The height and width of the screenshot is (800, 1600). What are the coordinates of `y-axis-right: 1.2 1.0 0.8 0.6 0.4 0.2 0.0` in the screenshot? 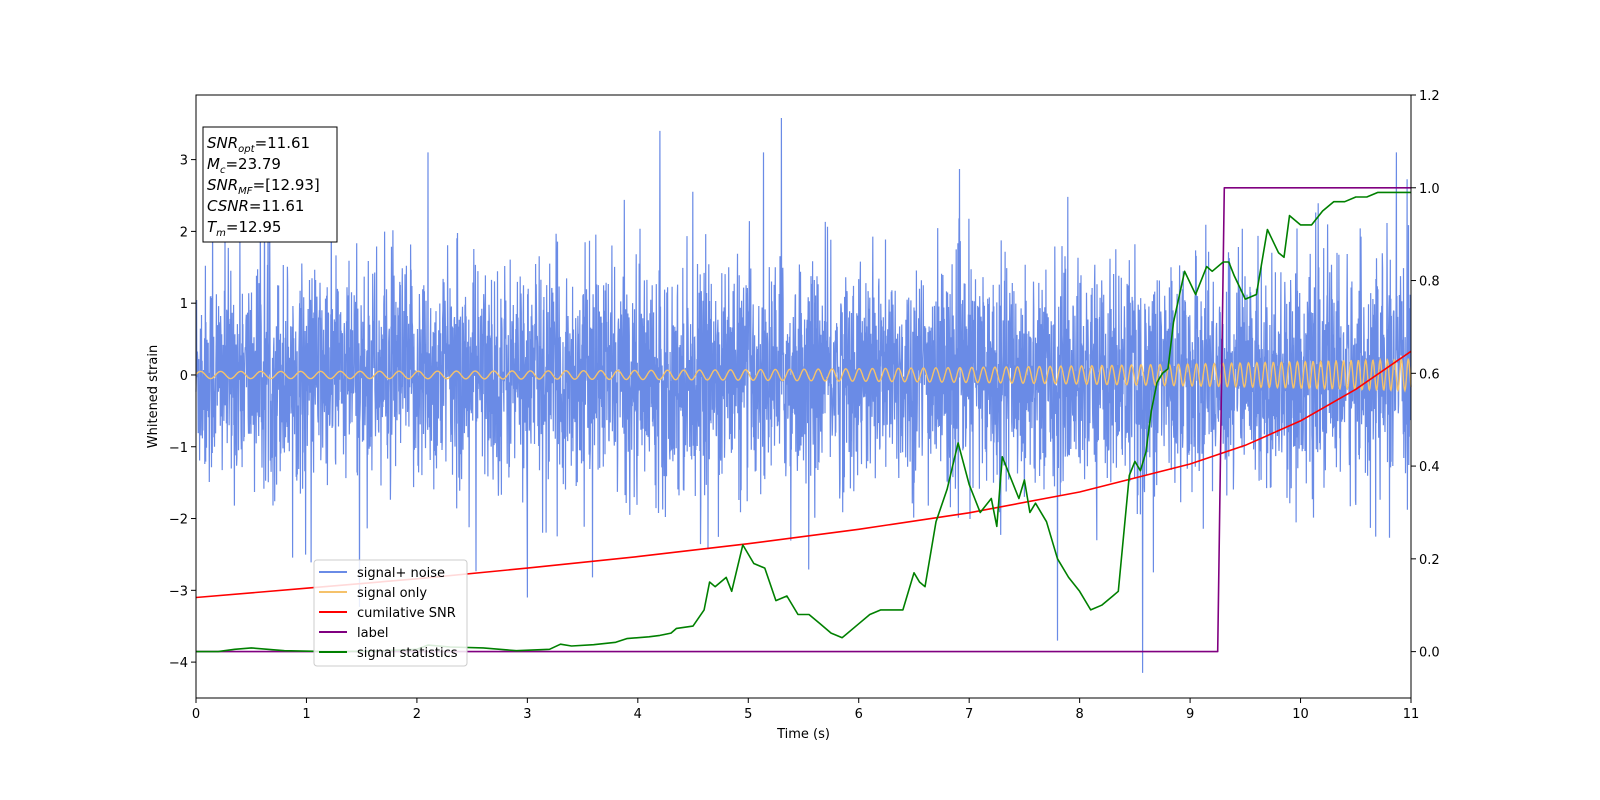 It's located at (1425, 375).